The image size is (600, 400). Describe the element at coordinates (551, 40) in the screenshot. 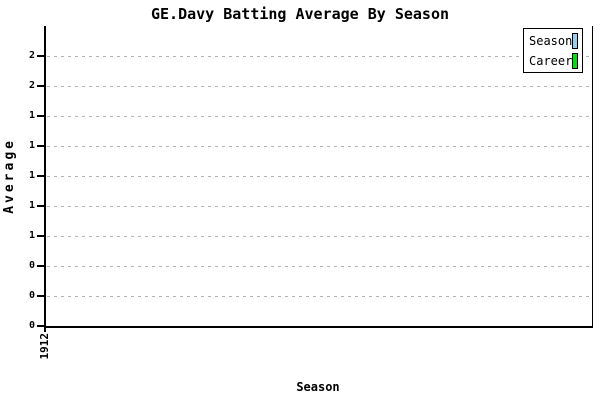

I see `legend-label: Season` at that location.